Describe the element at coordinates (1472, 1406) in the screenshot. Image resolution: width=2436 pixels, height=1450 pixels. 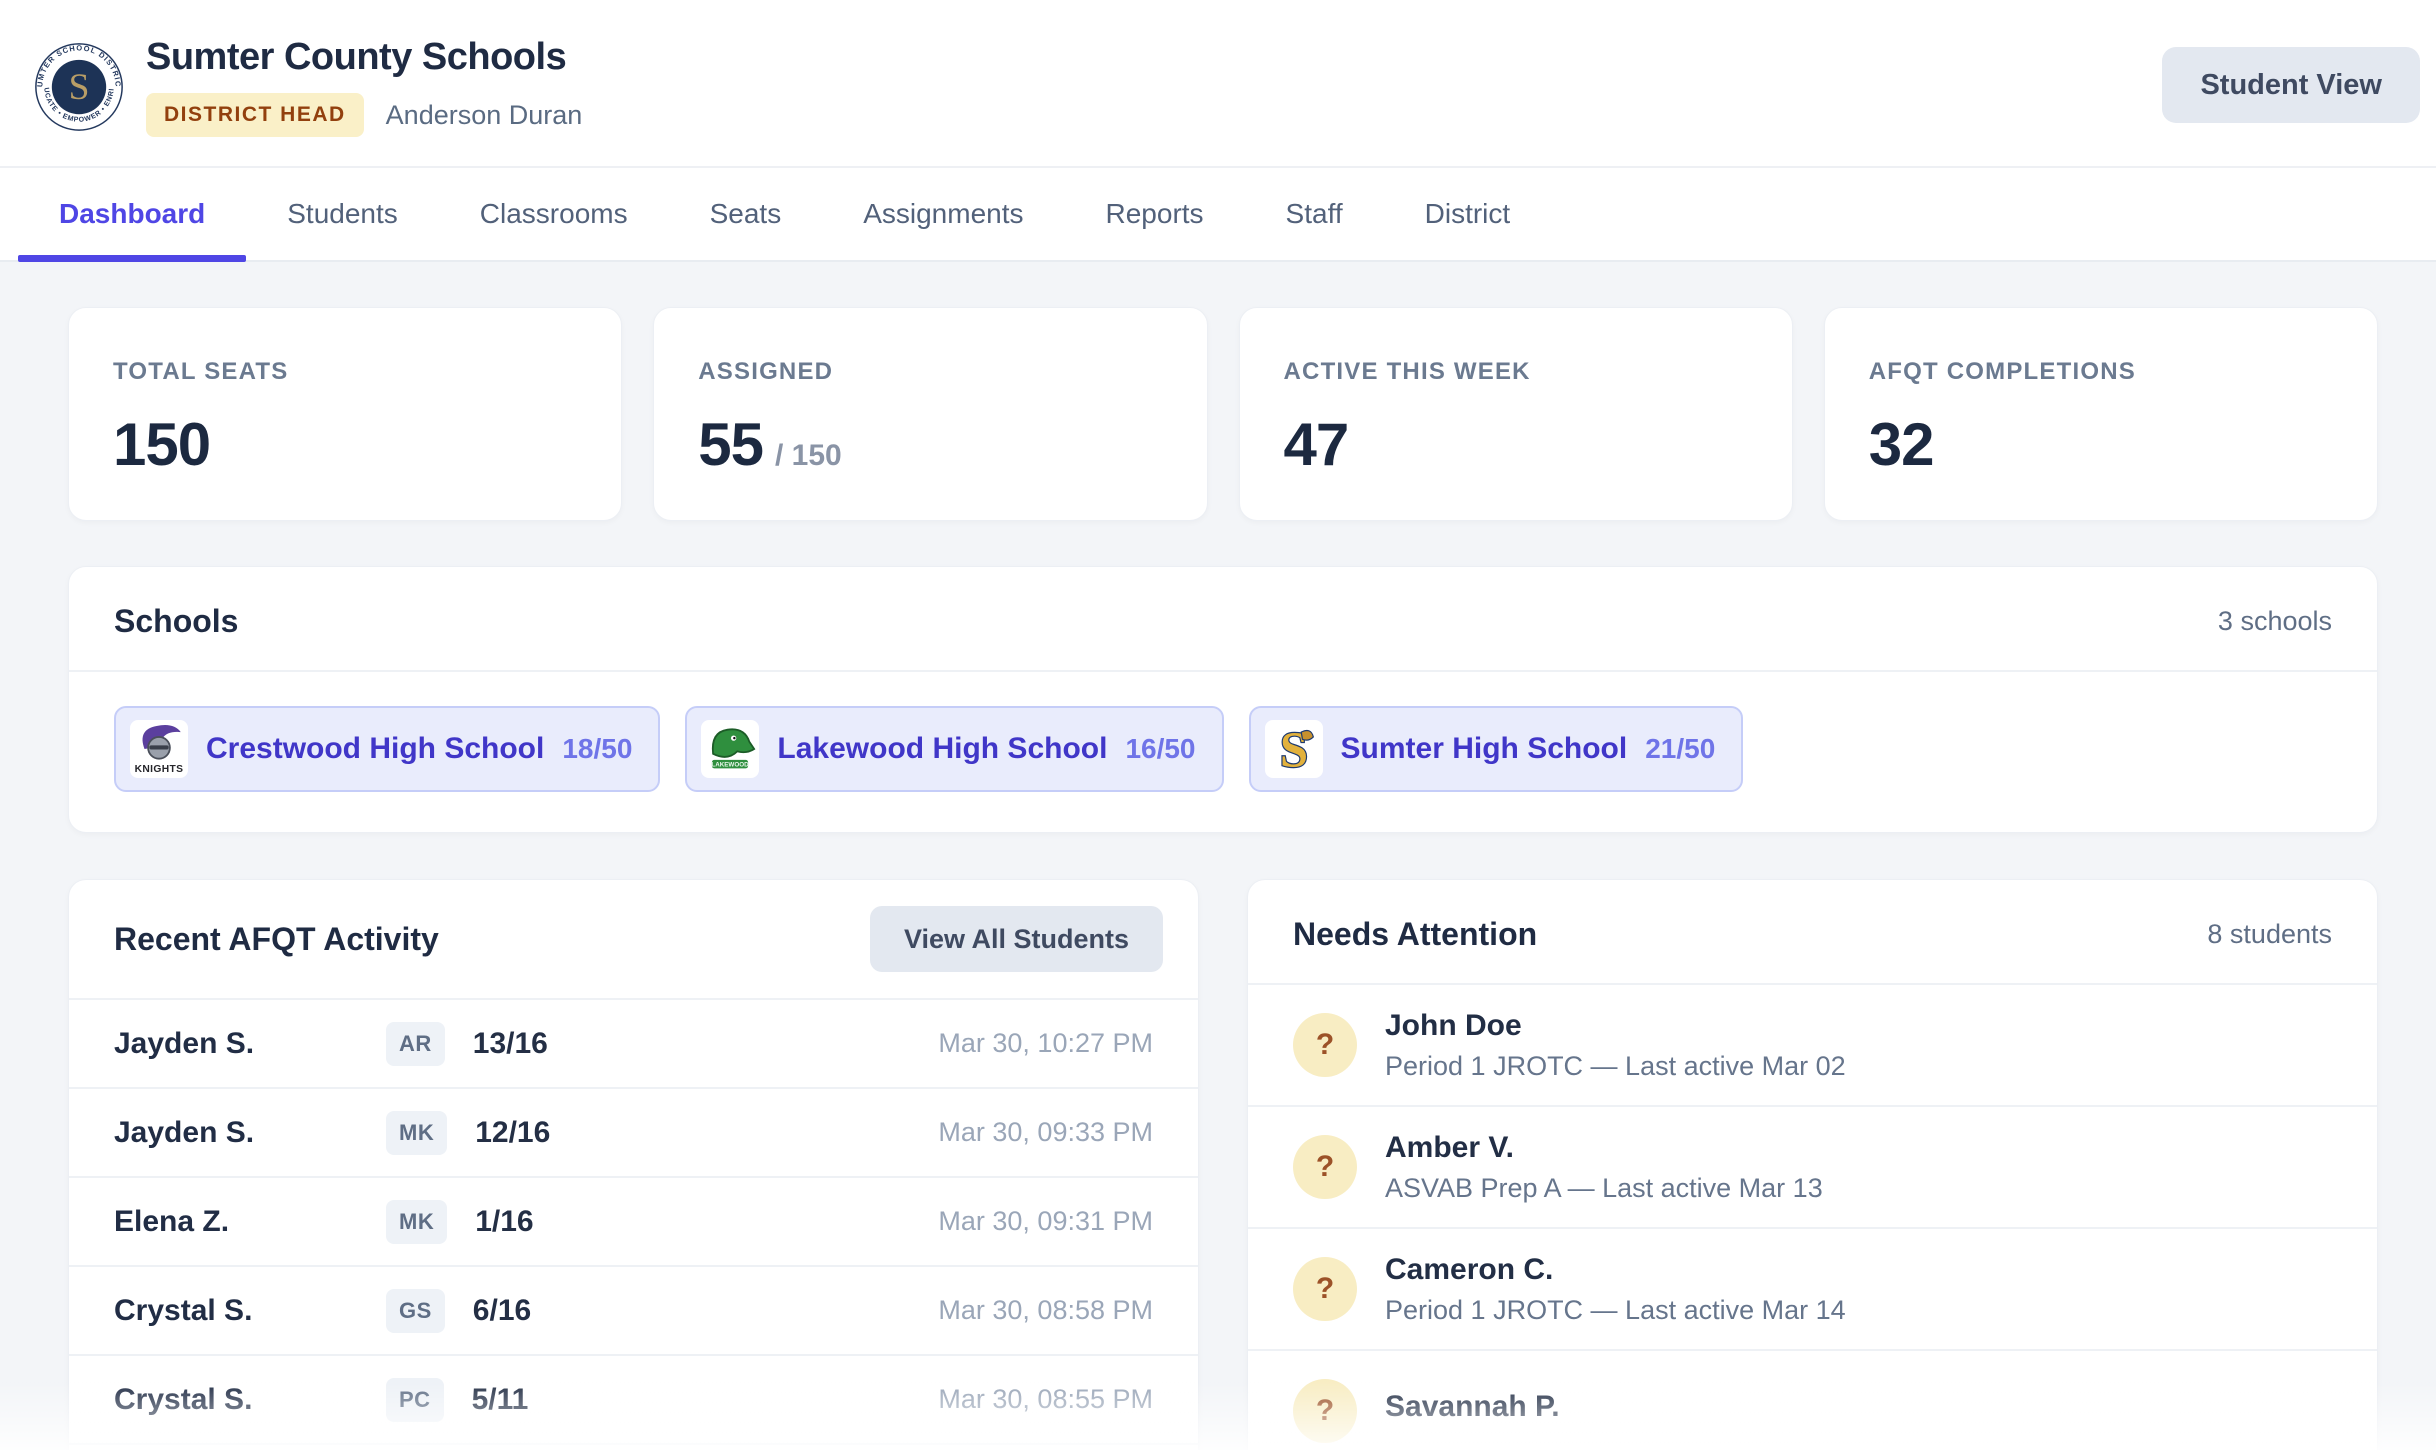
I see `attention-student-name: Savannah P.` at that location.